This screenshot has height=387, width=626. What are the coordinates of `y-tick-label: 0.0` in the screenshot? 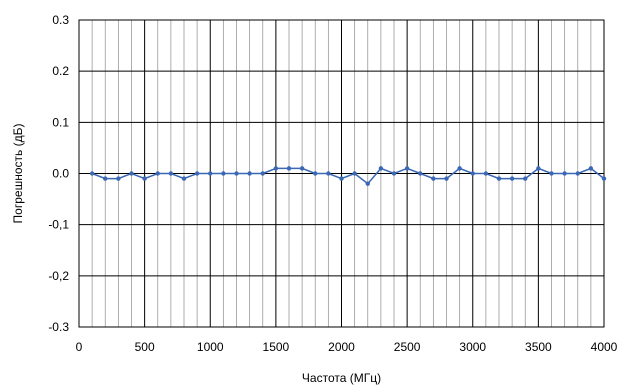 It's located at (60, 174).